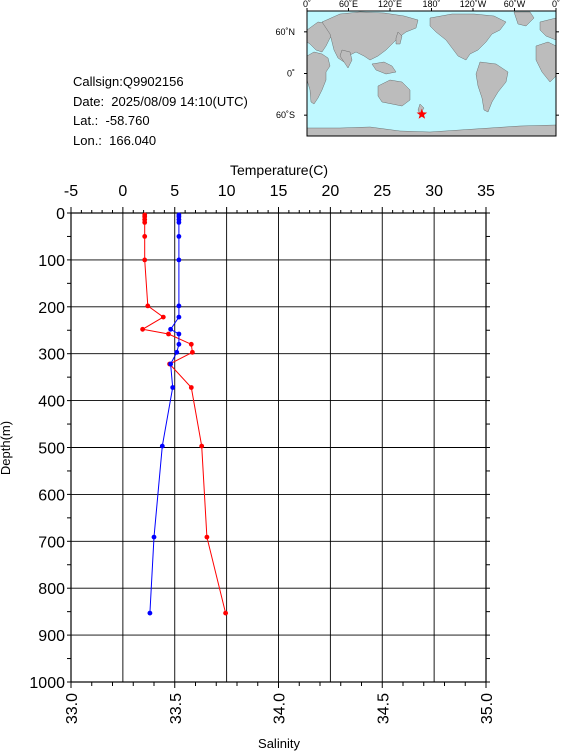  I want to click on temperature-axis-title: Temperature(C), so click(279, 170).